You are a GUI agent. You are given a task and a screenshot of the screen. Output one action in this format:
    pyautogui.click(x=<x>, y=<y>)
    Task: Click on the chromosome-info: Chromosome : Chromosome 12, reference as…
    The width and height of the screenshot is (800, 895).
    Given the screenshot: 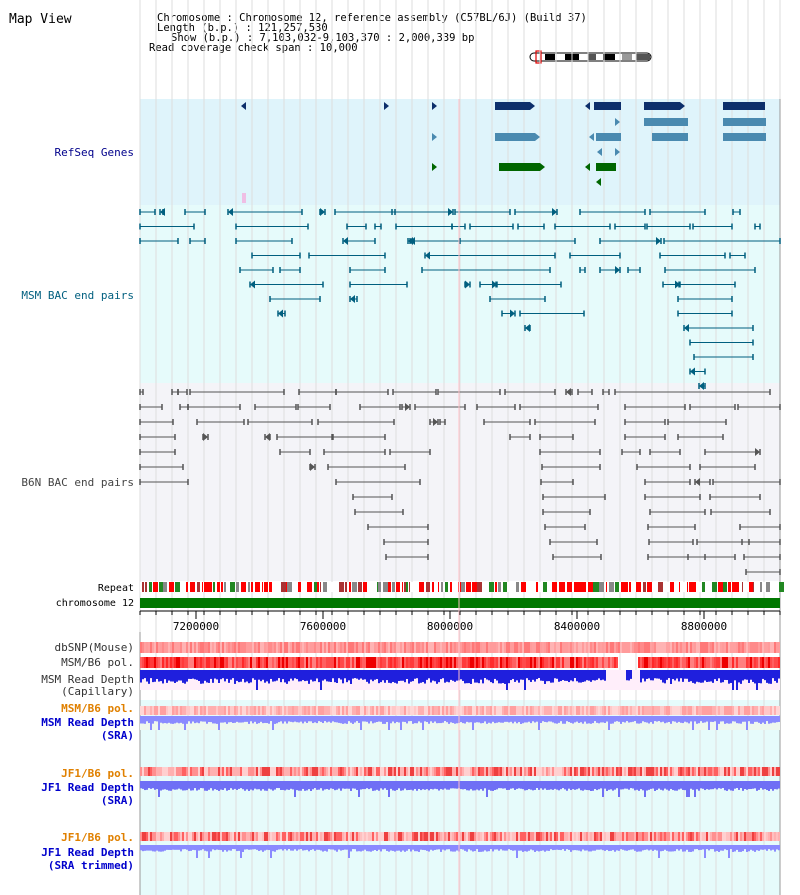 What is the action you would take?
    pyautogui.click(x=368, y=33)
    